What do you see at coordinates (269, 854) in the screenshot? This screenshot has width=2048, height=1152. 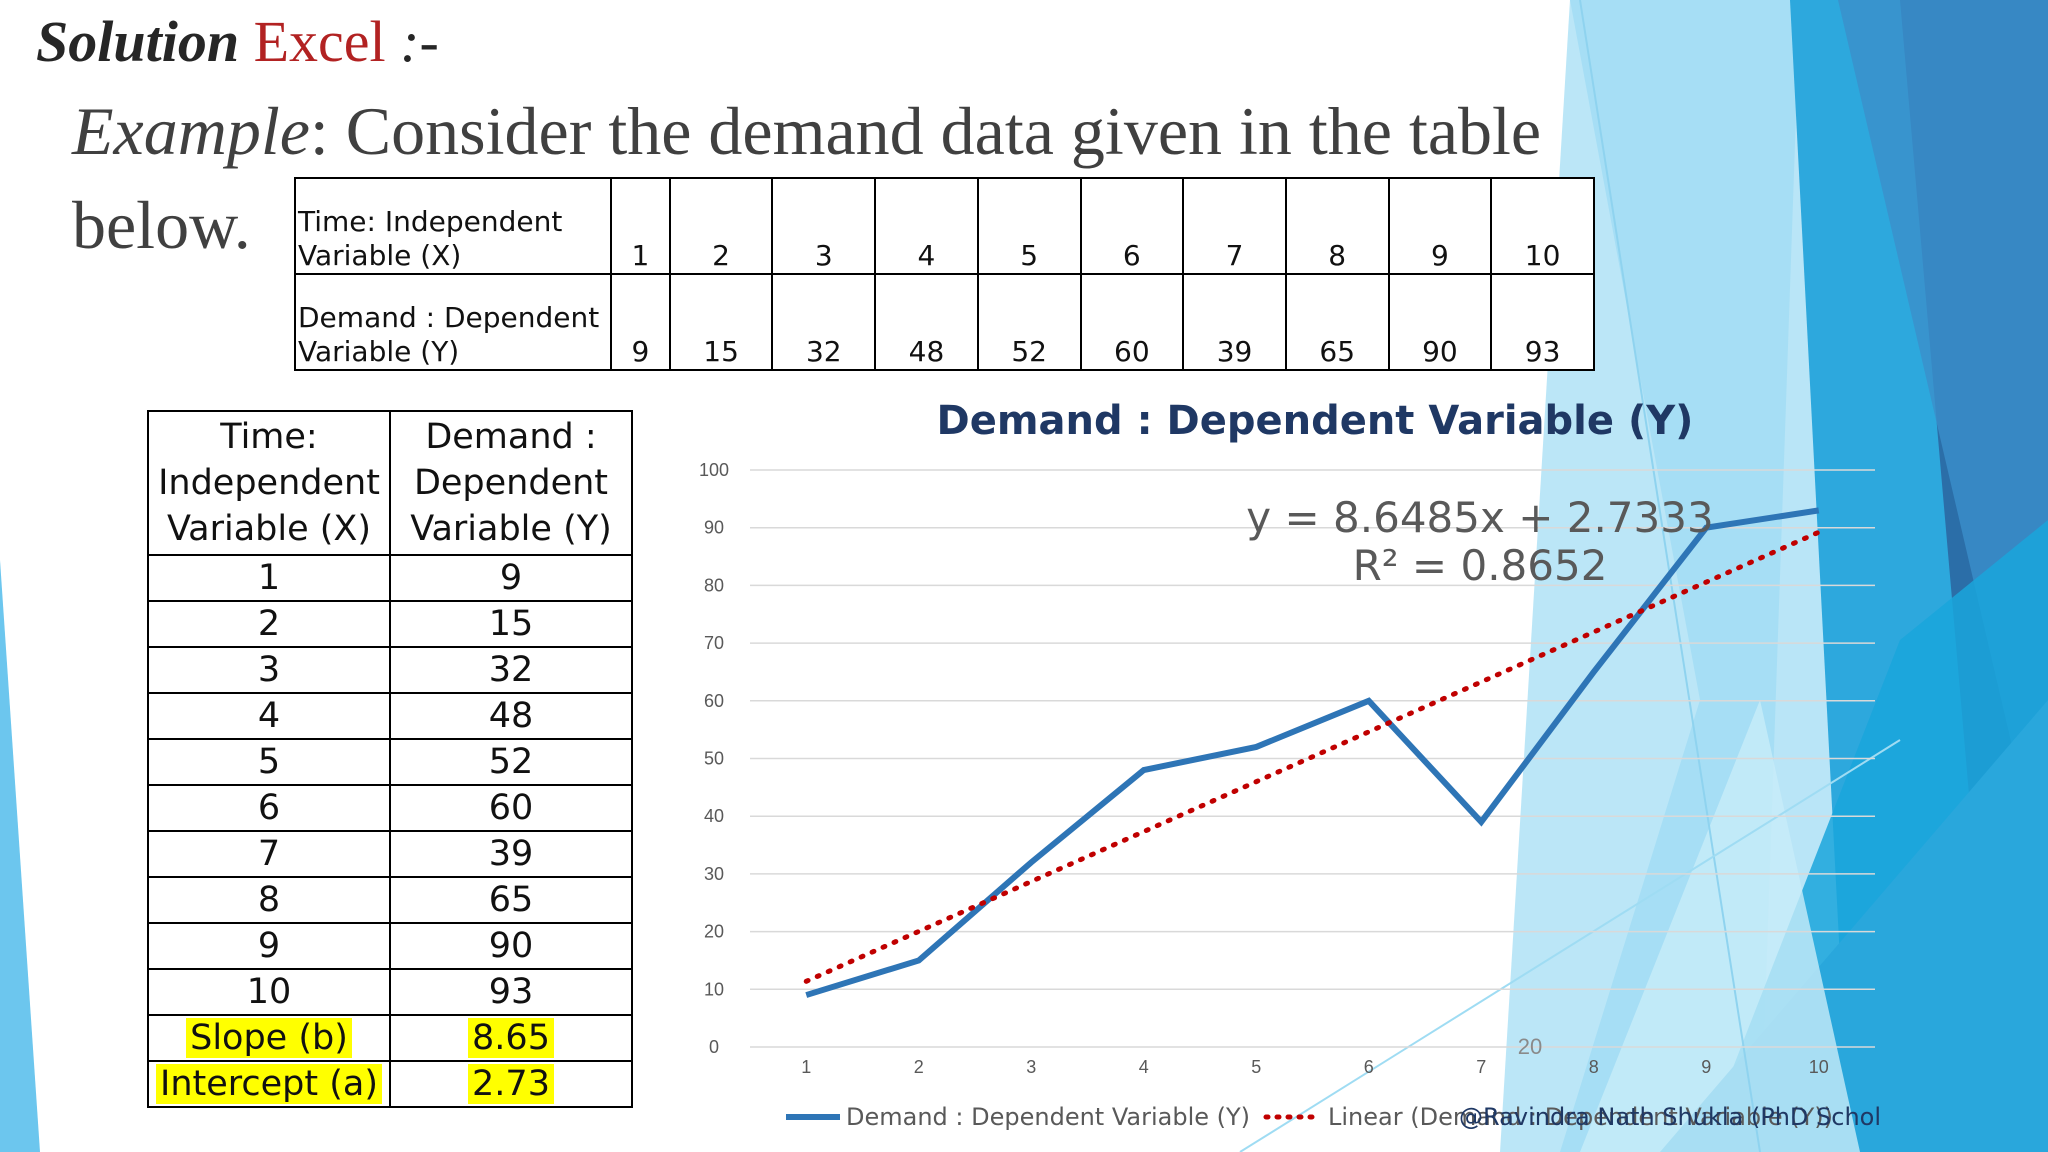 I see `cell-time: 7` at bounding box center [269, 854].